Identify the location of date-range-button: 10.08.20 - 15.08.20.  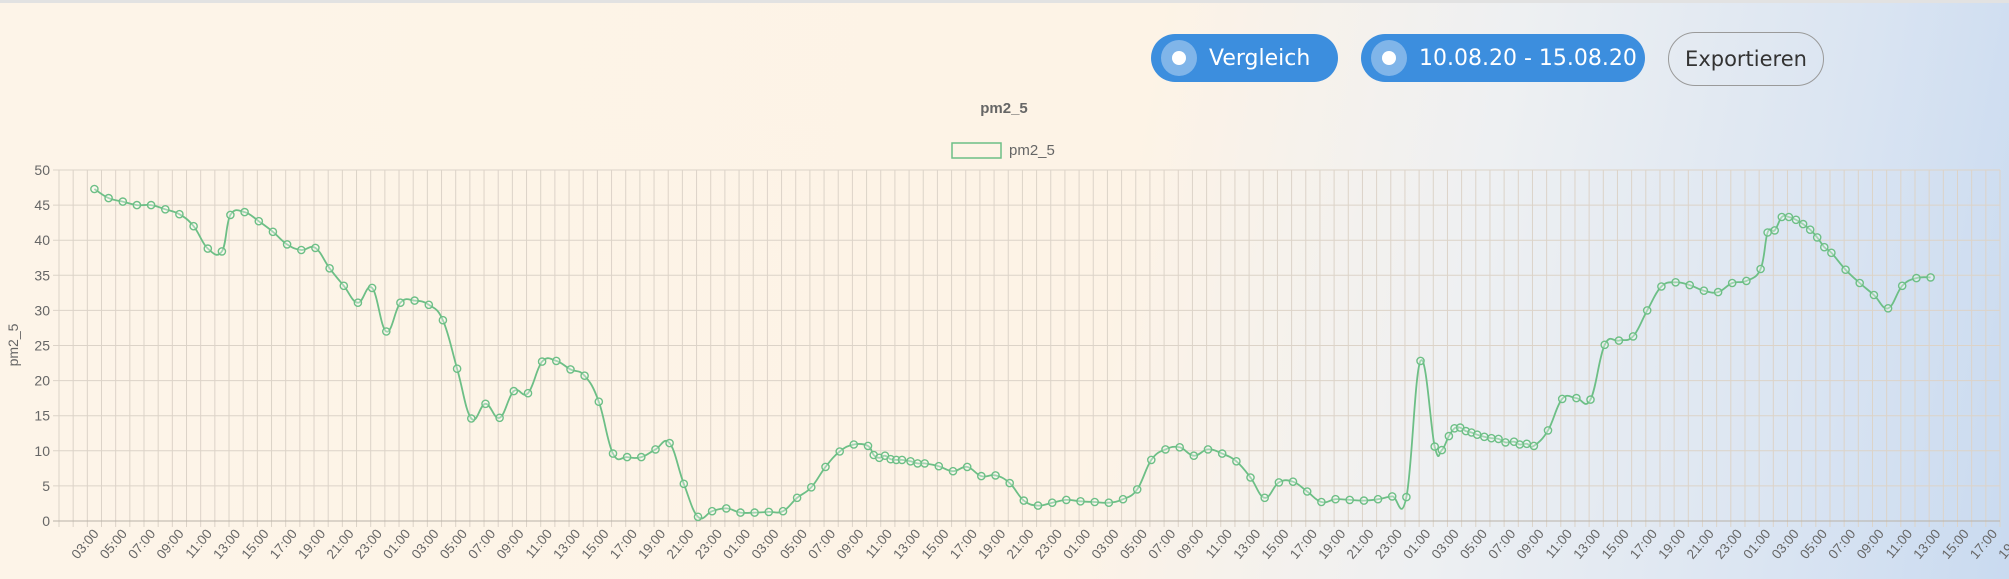
(1503, 58).